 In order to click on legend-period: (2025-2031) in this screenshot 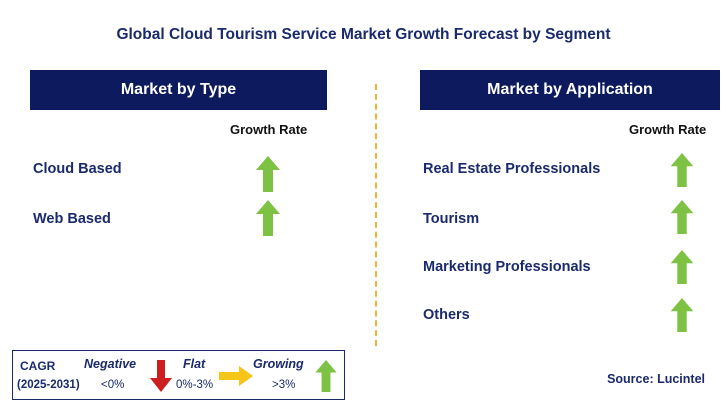, I will do `click(48, 385)`.